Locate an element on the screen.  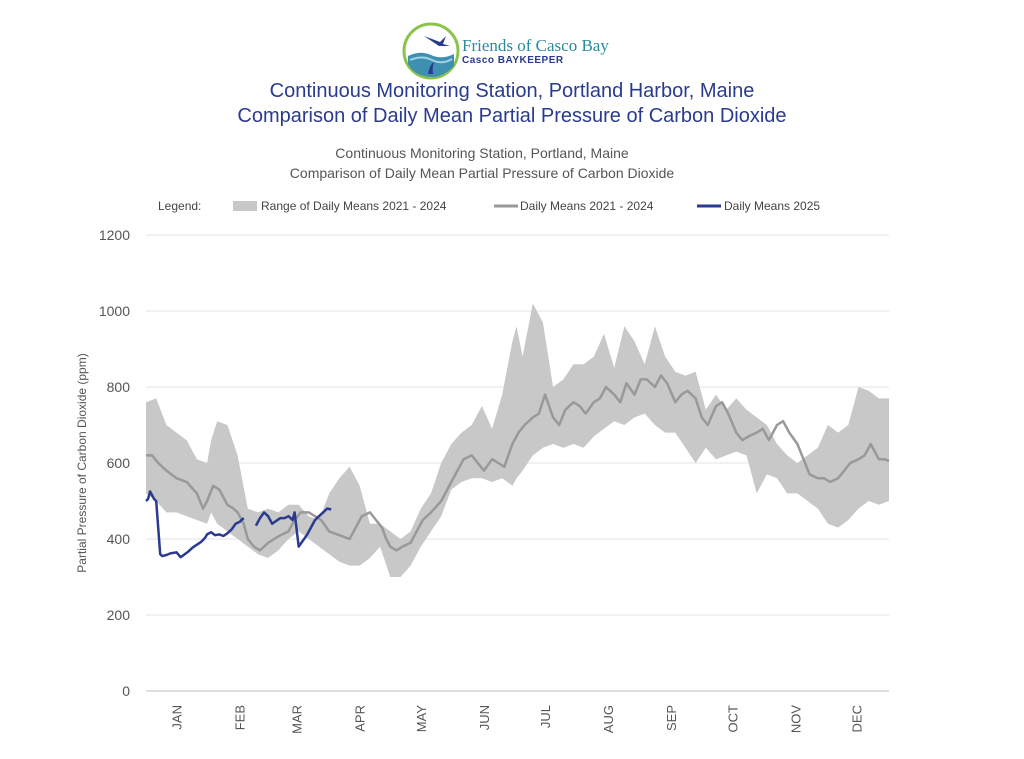
y-tick-label: 400 is located at coordinates (119, 539).